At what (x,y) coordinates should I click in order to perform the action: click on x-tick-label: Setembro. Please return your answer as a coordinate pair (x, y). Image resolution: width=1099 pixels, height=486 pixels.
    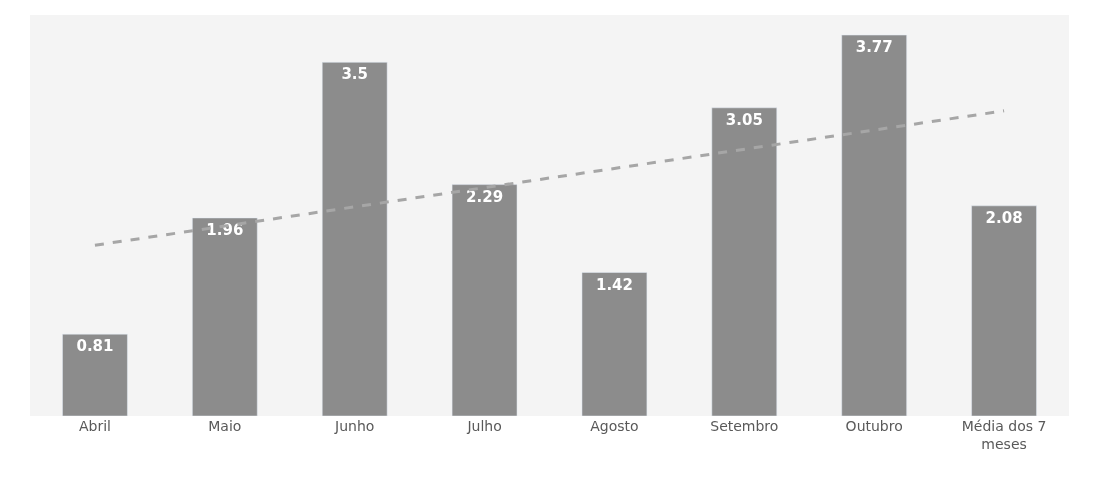
    Looking at the image, I should click on (744, 426).